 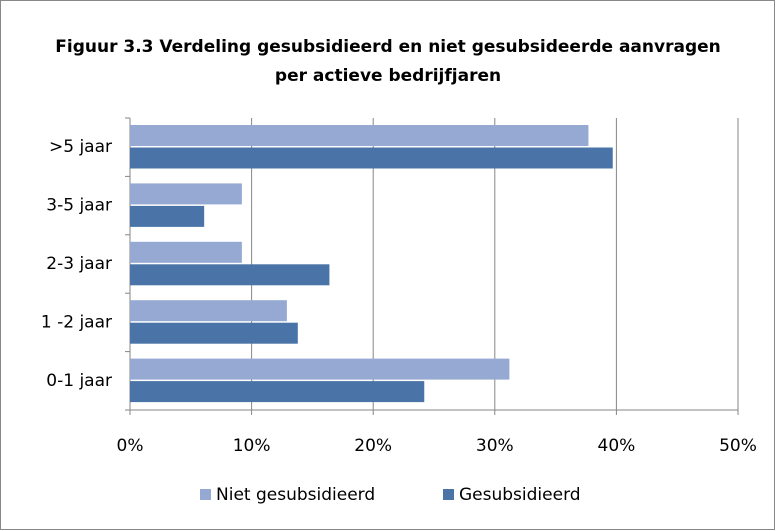 What do you see at coordinates (79, 381) in the screenshot?
I see `y-tick-label: 0-1 jaar` at bounding box center [79, 381].